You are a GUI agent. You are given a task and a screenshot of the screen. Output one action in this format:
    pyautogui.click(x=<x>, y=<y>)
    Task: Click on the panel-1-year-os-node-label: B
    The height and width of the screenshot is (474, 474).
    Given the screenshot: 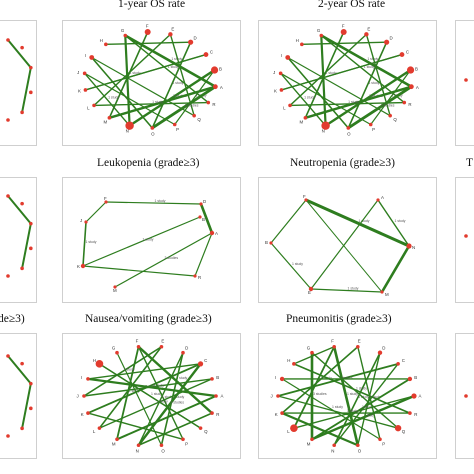 What is the action you would take?
    pyautogui.click(x=220, y=69)
    